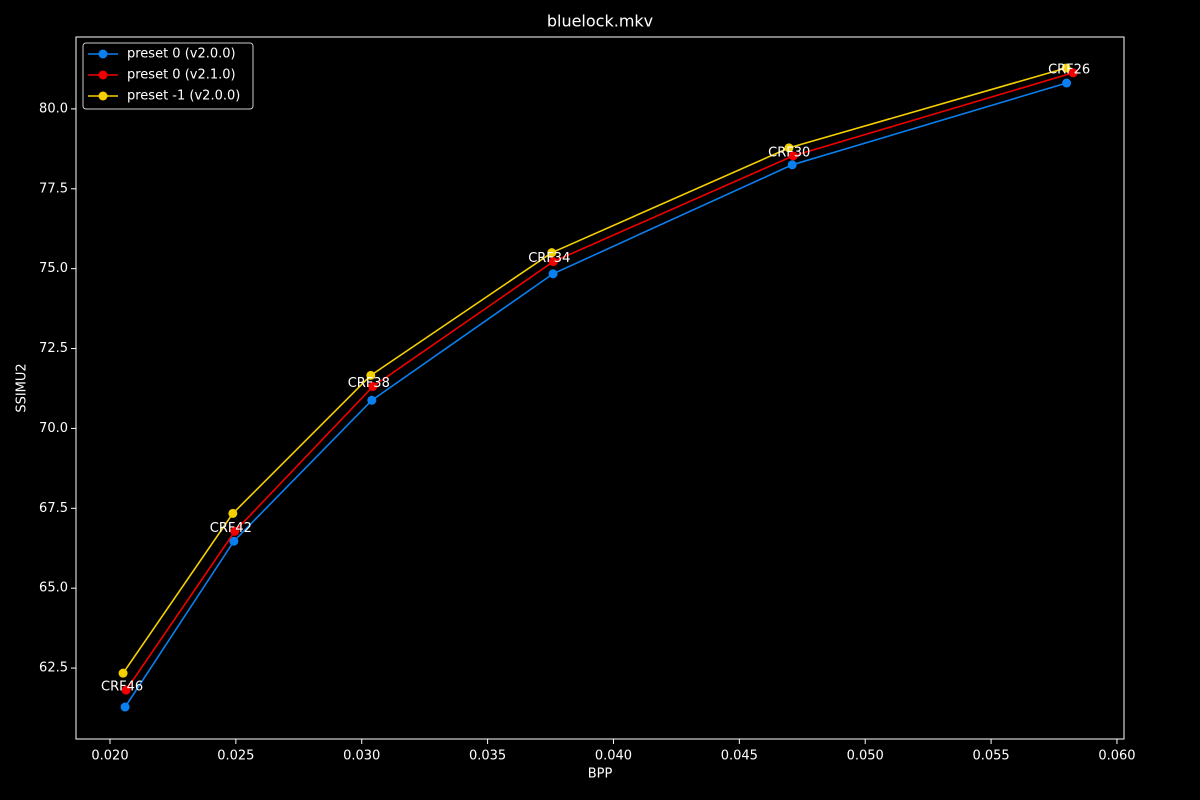 This screenshot has width=1200, height=800. I want to click on x-tick-label: 0.025, so click(235, 756).